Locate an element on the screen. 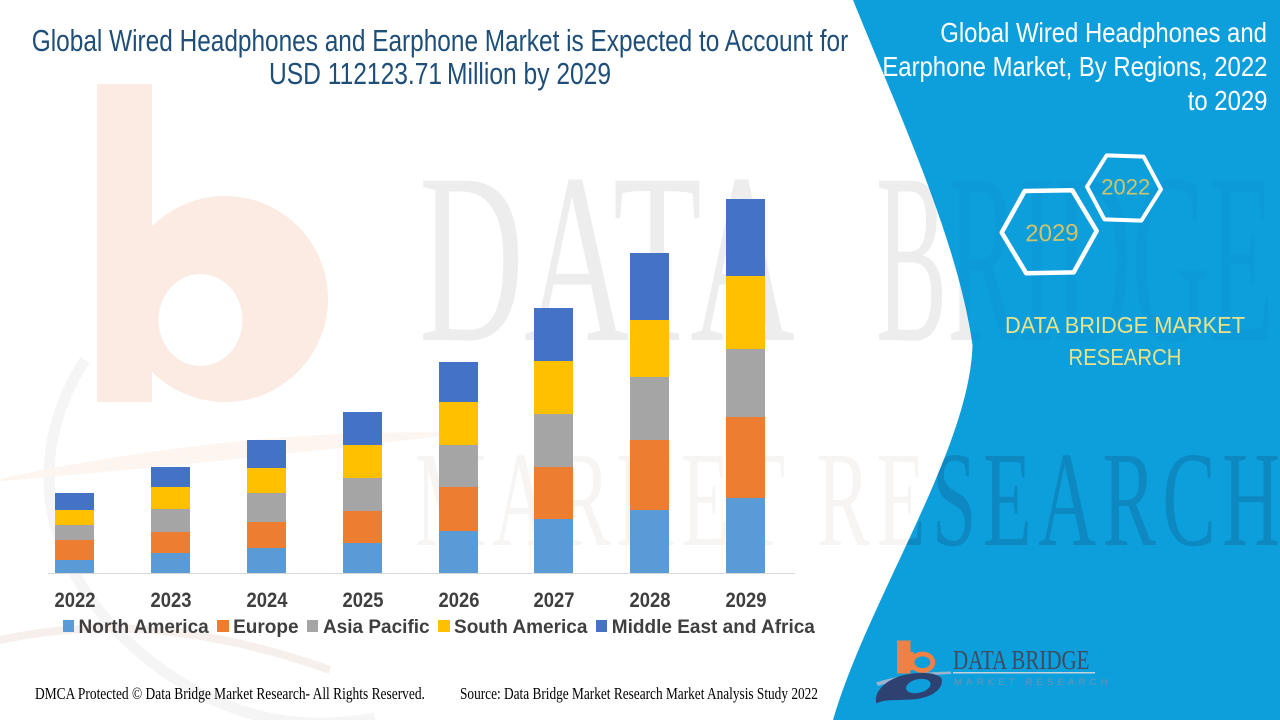 The image size is (1280, 720). svg-text: 2022 is located at coordinates (1125, 187).